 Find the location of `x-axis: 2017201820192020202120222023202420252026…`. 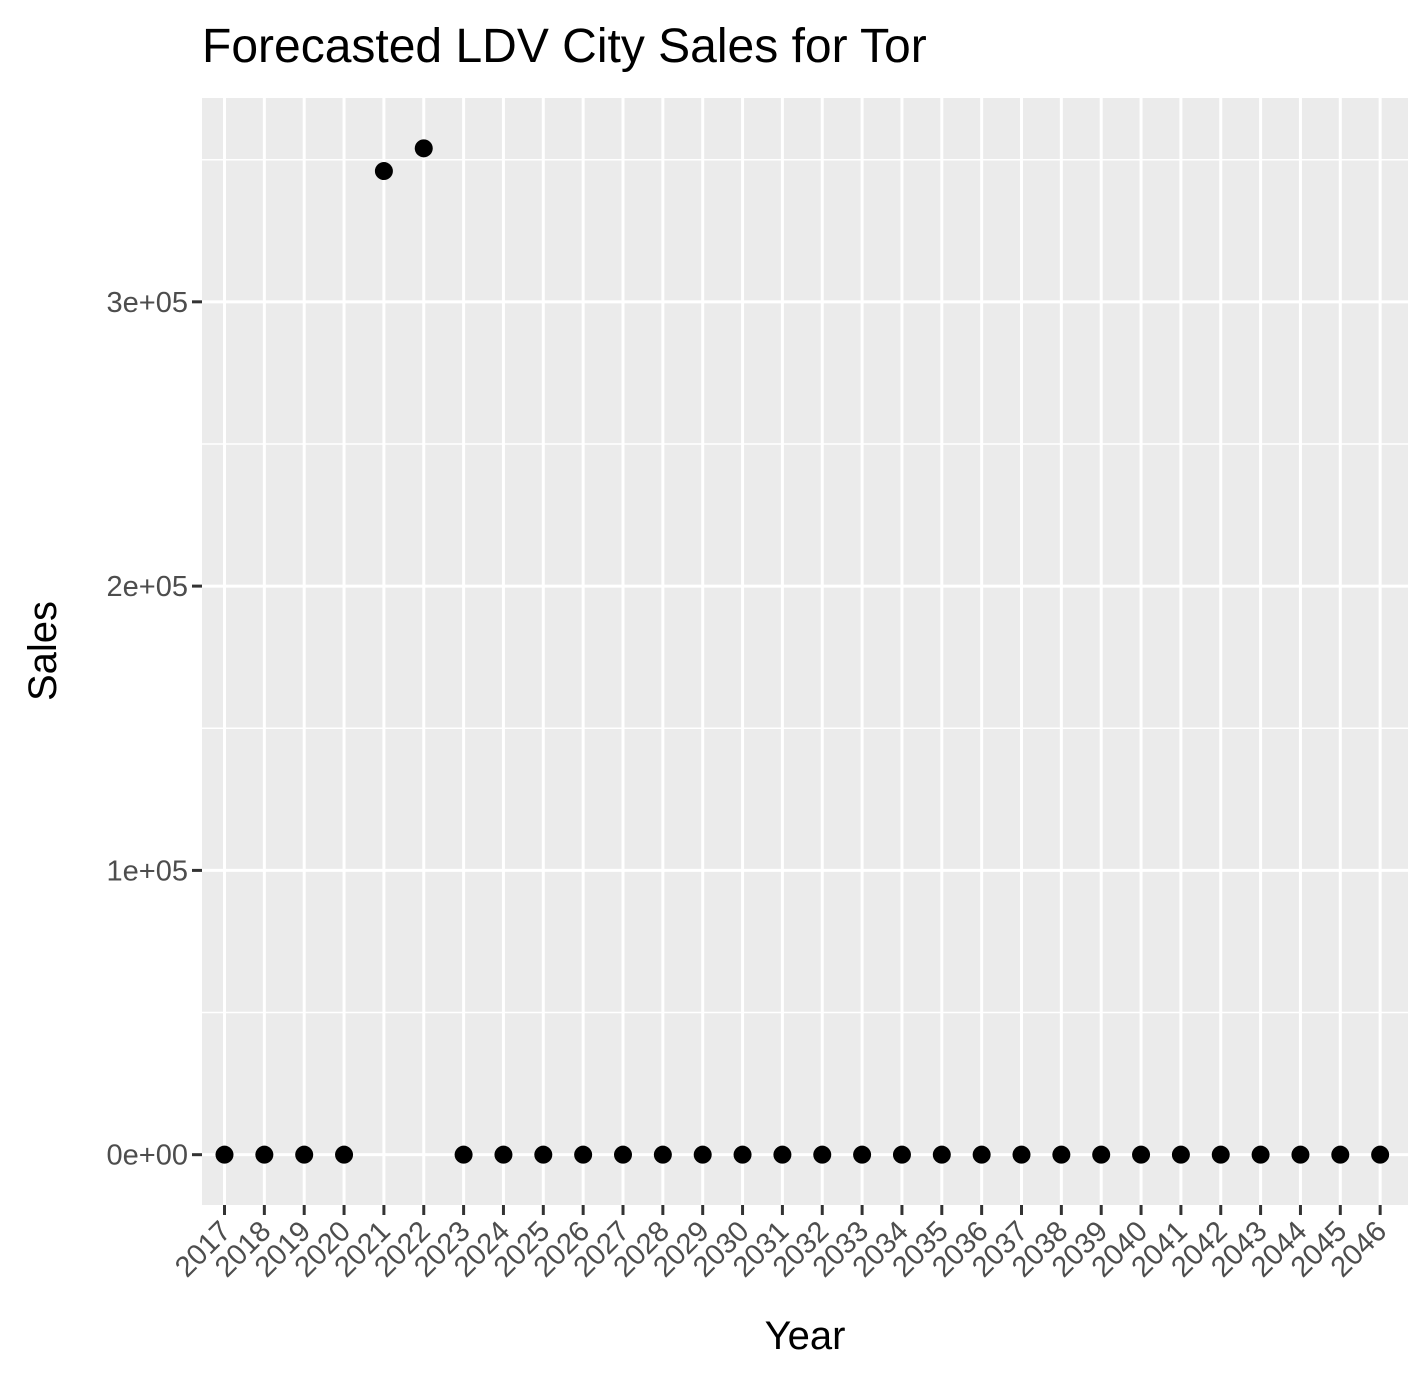

x-axis: 2017201820192020202120222023202420252026… is located at coordinates (781, 1244).